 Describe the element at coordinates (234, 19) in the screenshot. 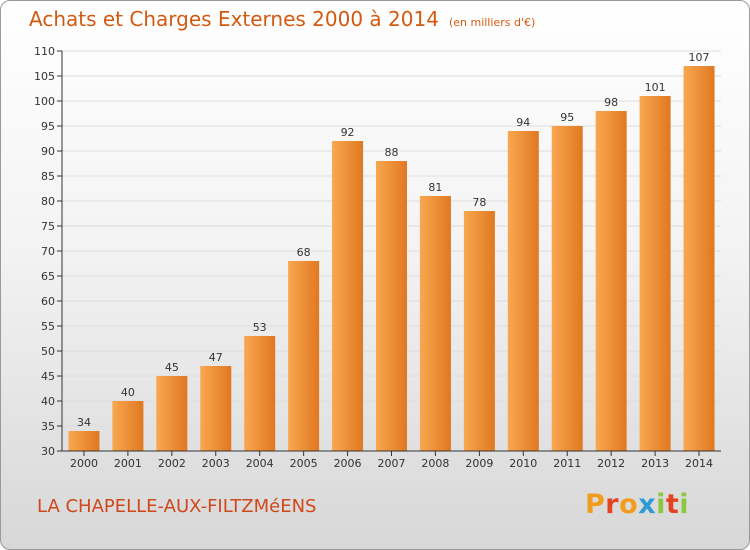

I see `chart-title-text: Achats et Charges Externes 2000 à 2014` at that location.